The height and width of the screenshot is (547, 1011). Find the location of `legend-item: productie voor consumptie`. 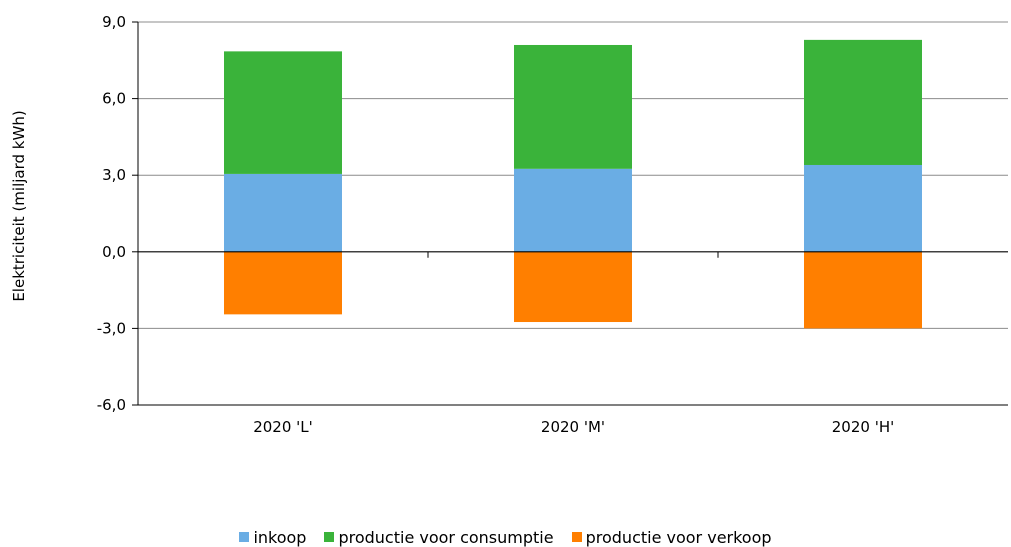

legend-item: productie voor consumptie is located at coordinates (439, 537).